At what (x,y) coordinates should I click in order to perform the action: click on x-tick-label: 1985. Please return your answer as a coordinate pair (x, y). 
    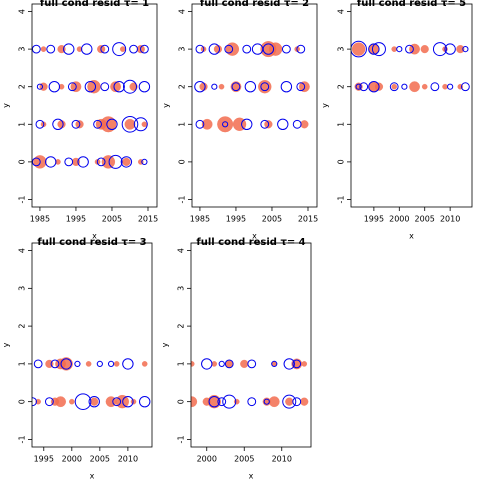
    Looking at the image, I should click on (200, 219).